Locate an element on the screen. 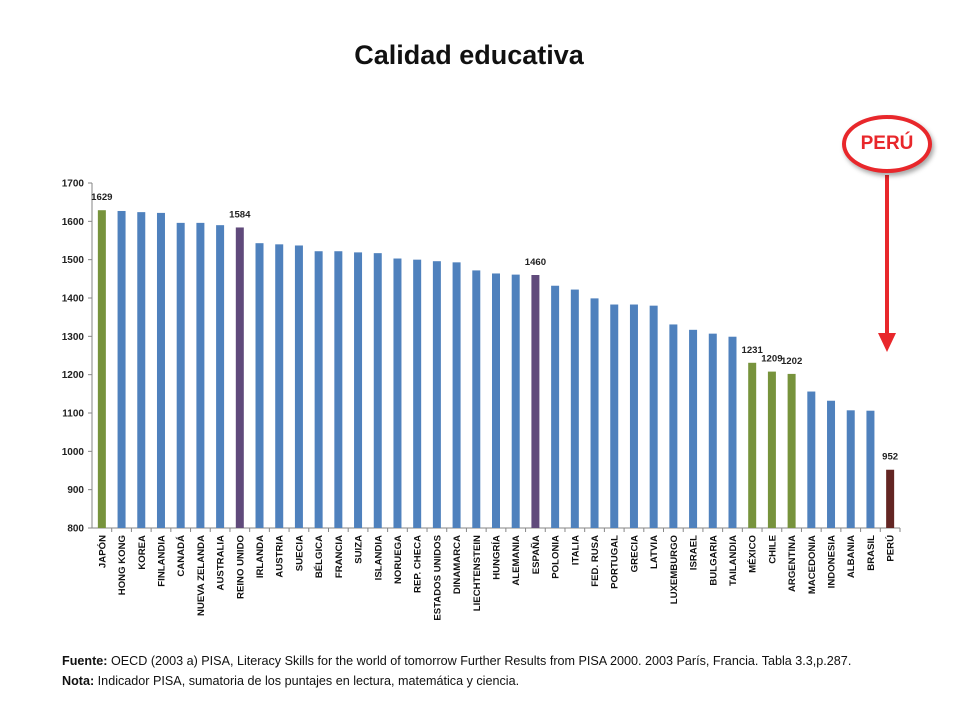 This screenshot has width=960, height=720. x-tick-label: LATVIA is located at coordinates (654, 552).